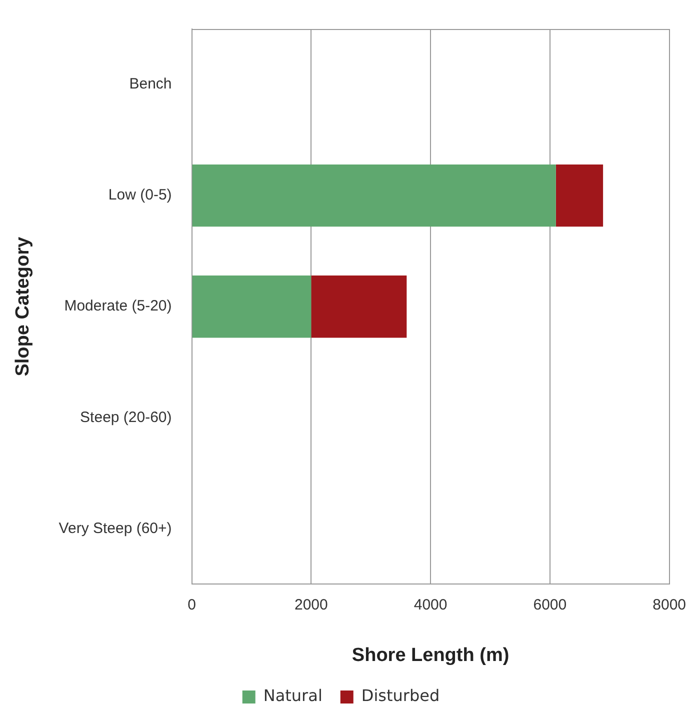  What do you see at coordinates (115, 528) in the screenshot?
I see `y-tick-label: Very Steep (60+)` at bounding box center [115, 528].